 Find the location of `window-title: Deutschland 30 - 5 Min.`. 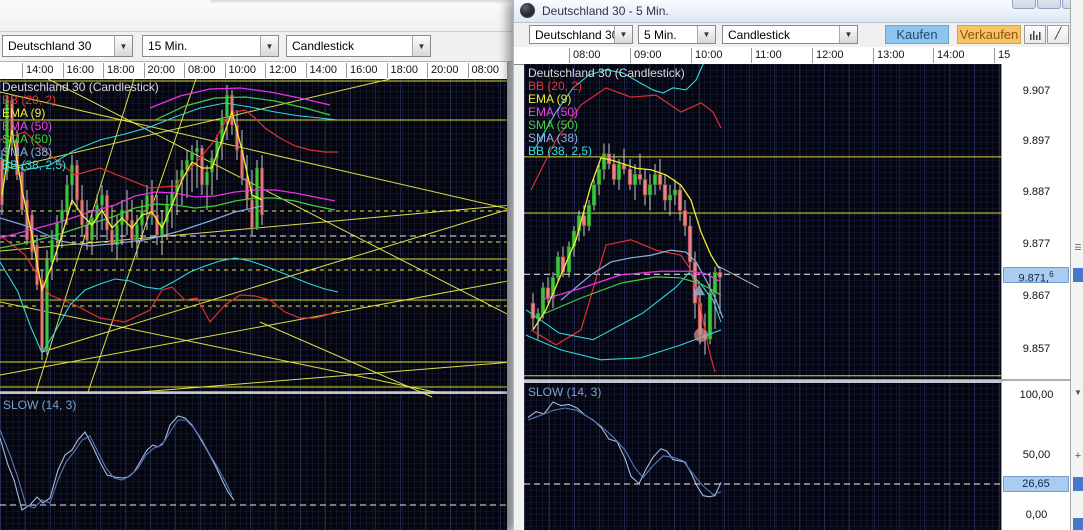

window-title: Deutschland 30 - 5 Min. is located at coordinates (605, 11).